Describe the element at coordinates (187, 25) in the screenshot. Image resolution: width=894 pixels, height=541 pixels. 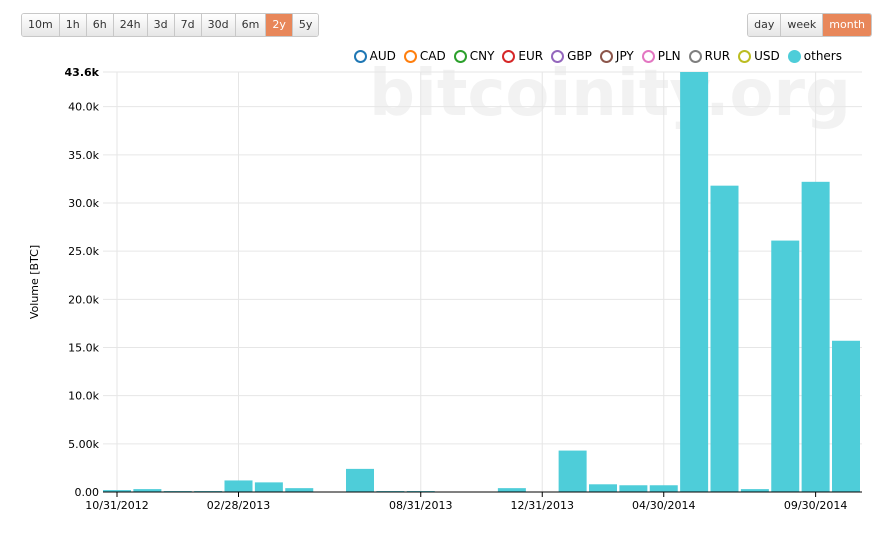
I see `range-button: 7d` at that location.